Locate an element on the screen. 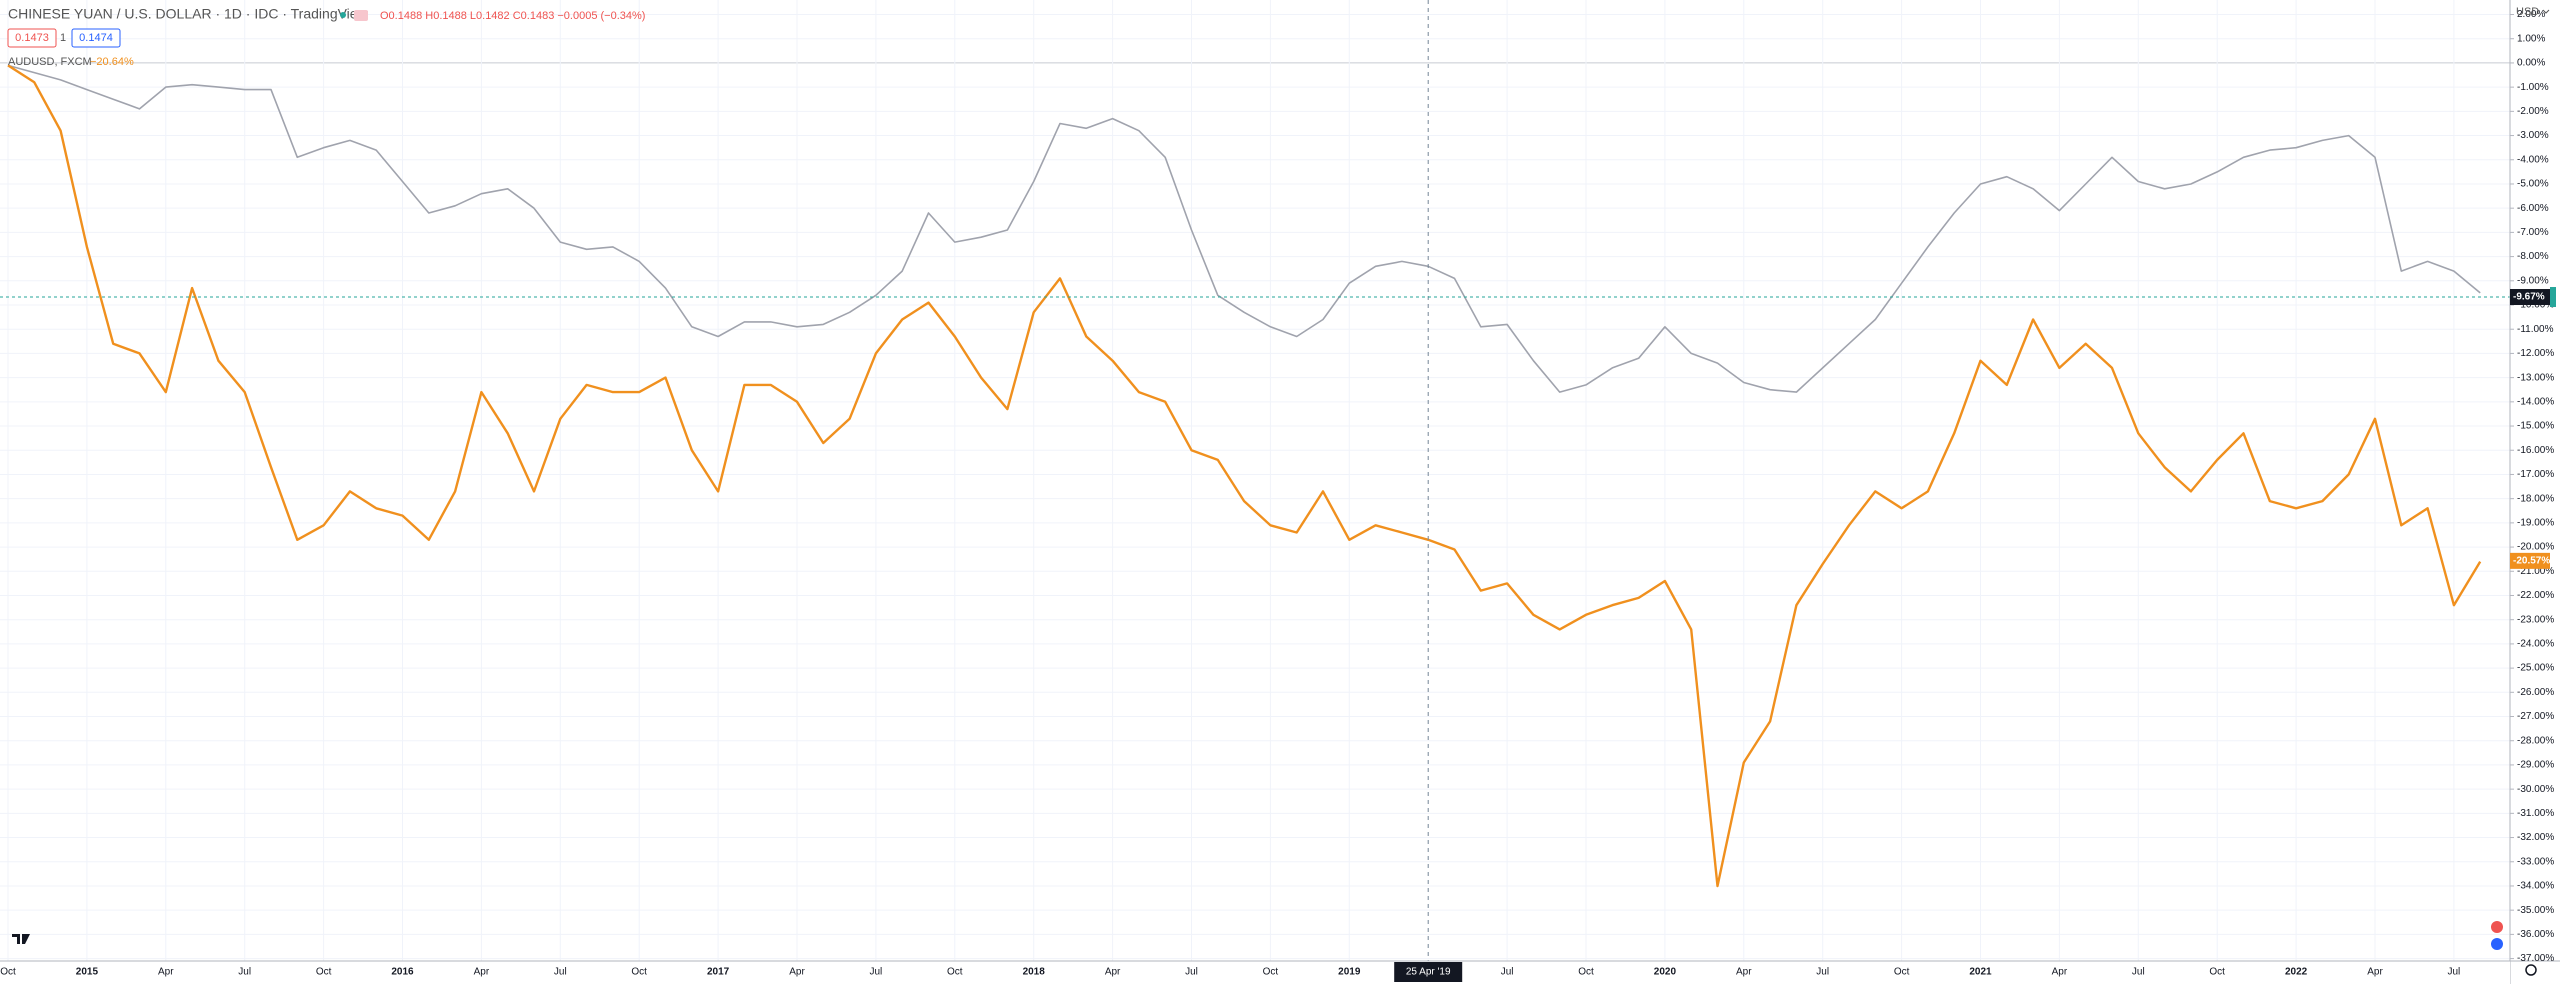 The image size is (2560, 984). time-axis-panel is located at coordinates (1255, 972).